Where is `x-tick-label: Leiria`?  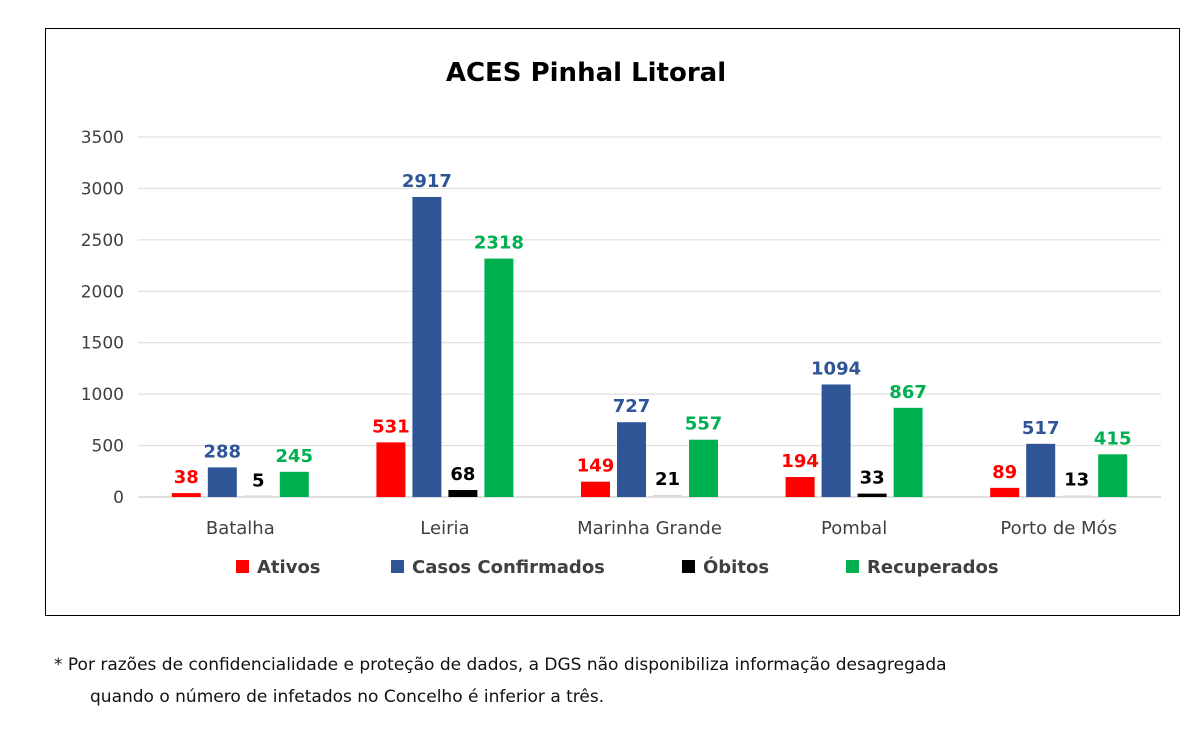
x-tick-label: Leiria is located at coordinates (444, 528).